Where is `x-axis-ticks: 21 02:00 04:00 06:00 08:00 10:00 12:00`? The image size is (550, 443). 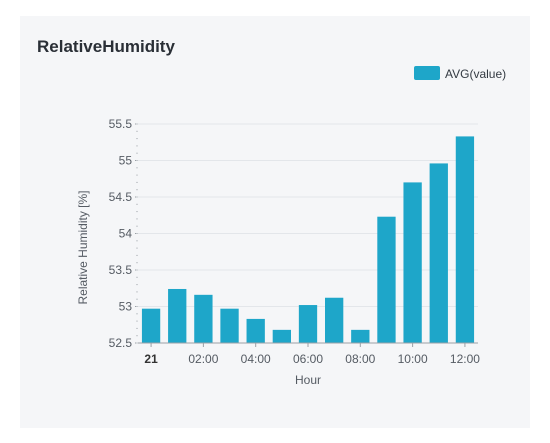
x-axis-ticks: 21 02:00 04:00 06:00 08:00 10:00 12:00 is located at coordinates (312, 354).